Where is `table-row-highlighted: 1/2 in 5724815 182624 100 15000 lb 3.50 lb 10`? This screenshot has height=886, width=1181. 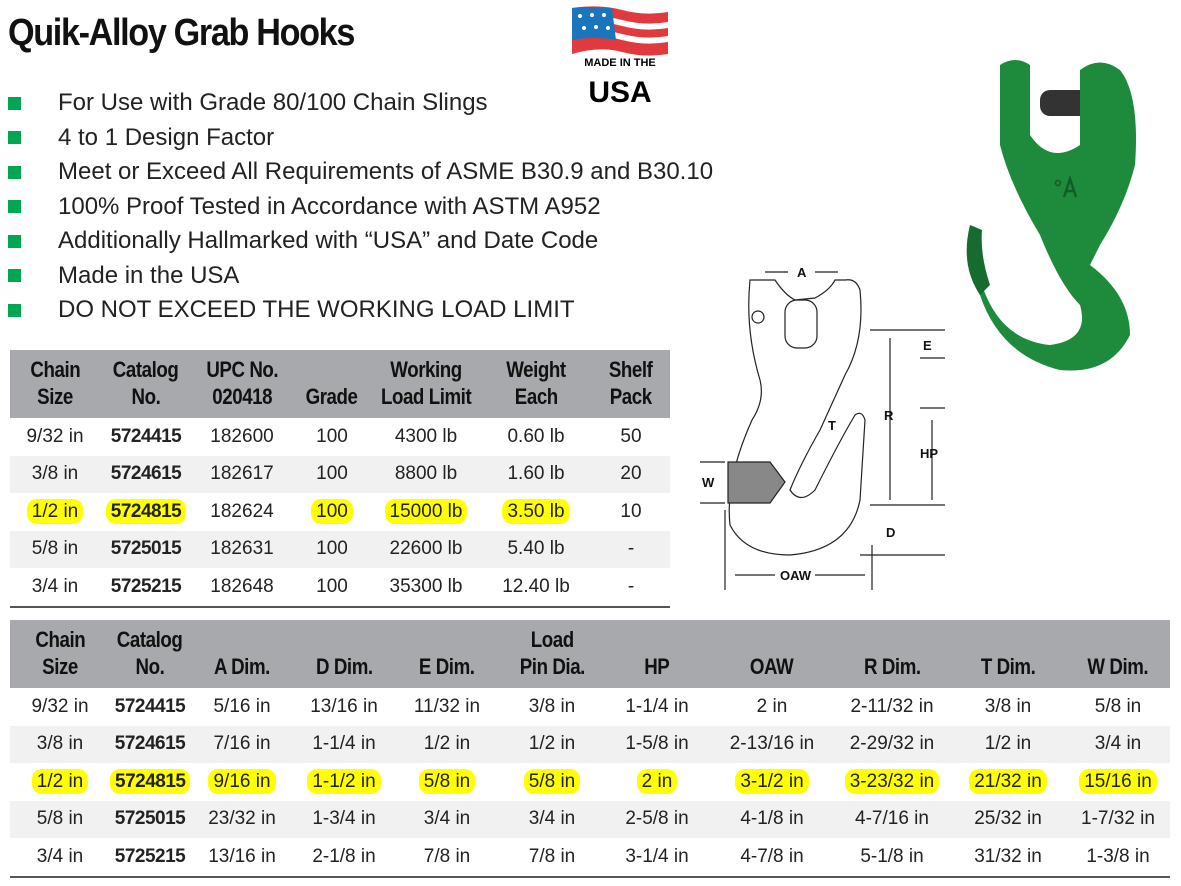
table-row-highlighted: 1/2 in 5724815 182624 100 15000 lb 3.50 lb 10 is located at coordinates (340, 512).